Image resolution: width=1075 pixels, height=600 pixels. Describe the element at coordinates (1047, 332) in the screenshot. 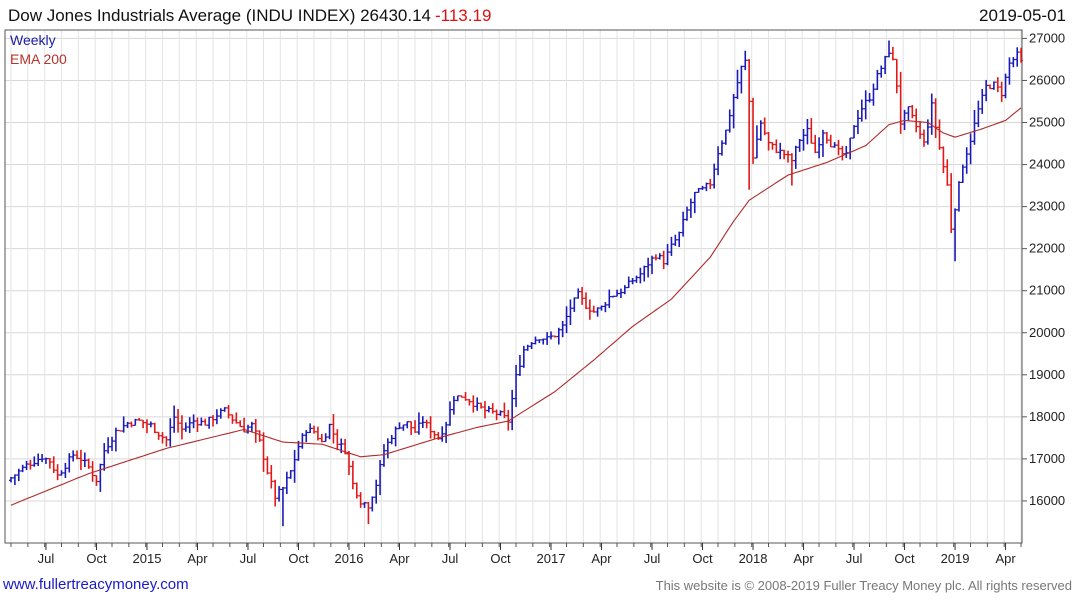

I see `y-tick-label: 20000` at that location.